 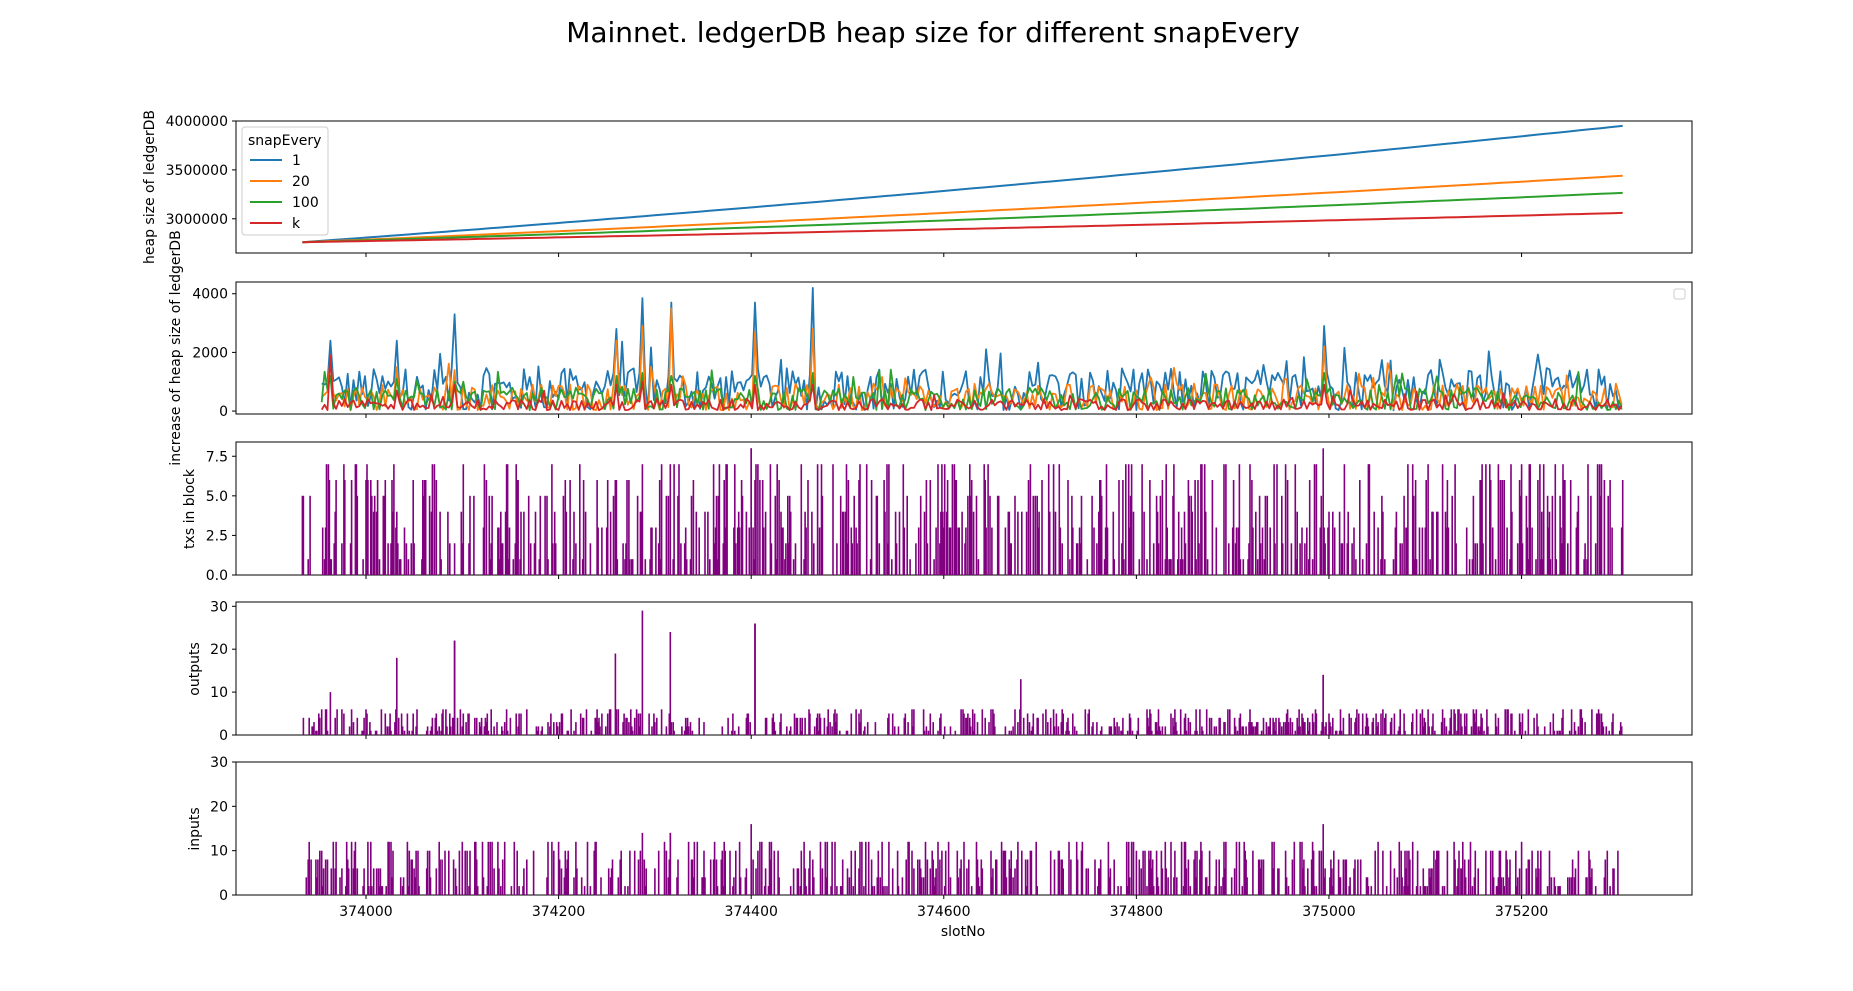 I want to click on x-tick-label: 375200, so click(x=1521, y=912).